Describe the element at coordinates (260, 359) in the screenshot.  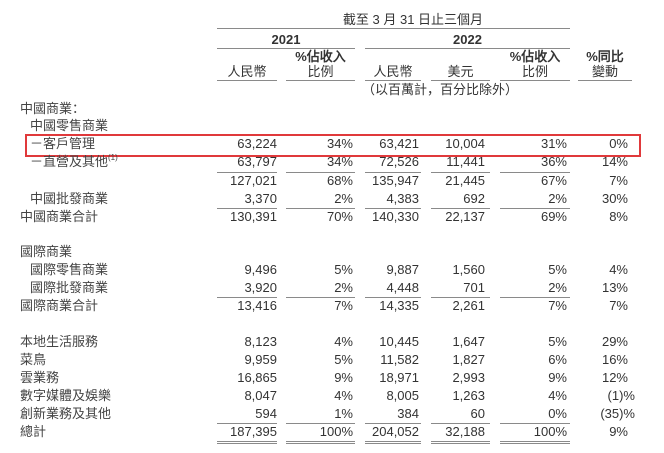
I see `cell-rmb-2021: 9,959` at that location.